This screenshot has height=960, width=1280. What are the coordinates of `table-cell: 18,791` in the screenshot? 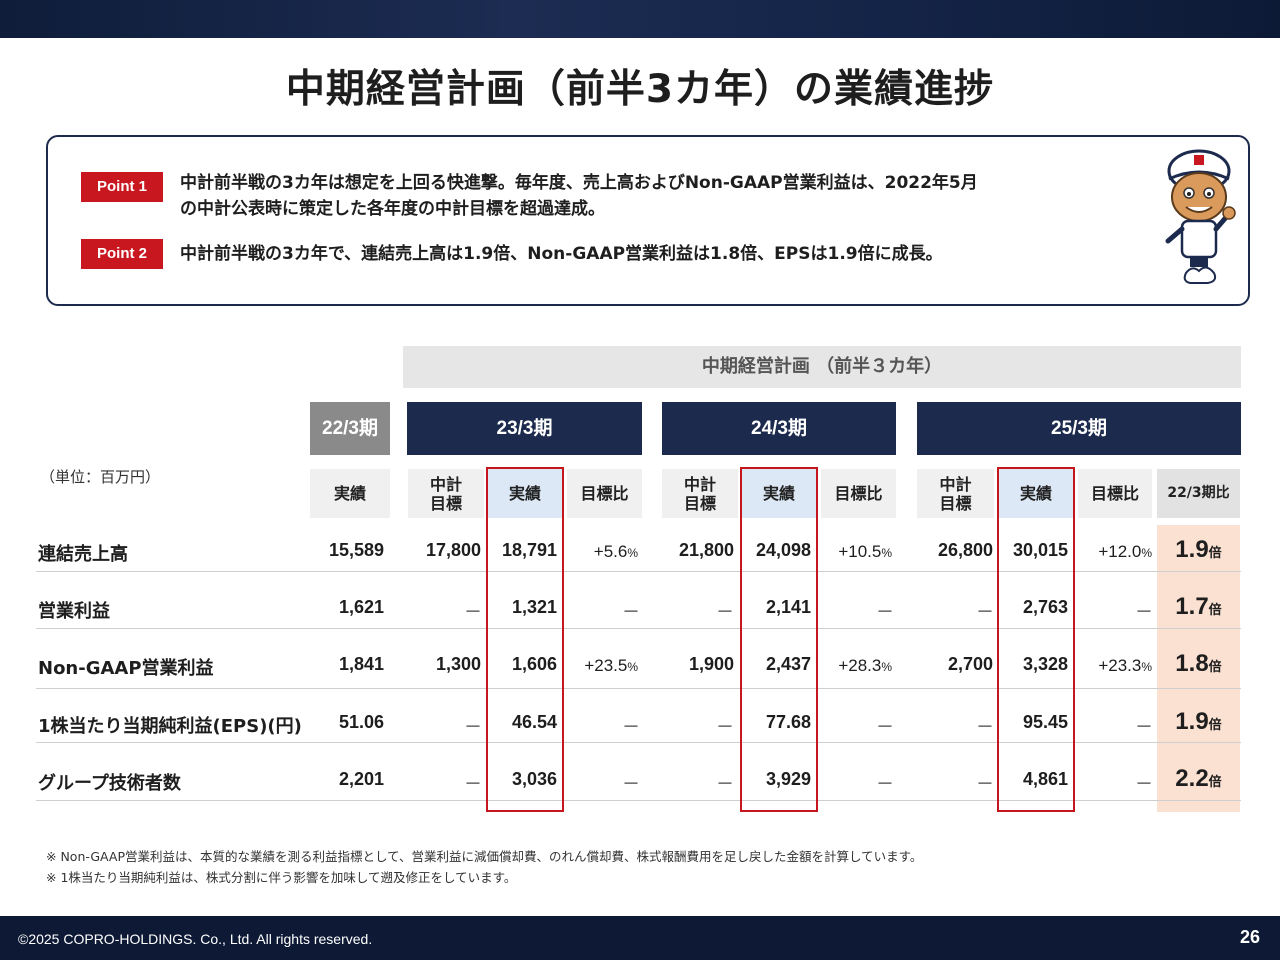 It's located at (529, 550).